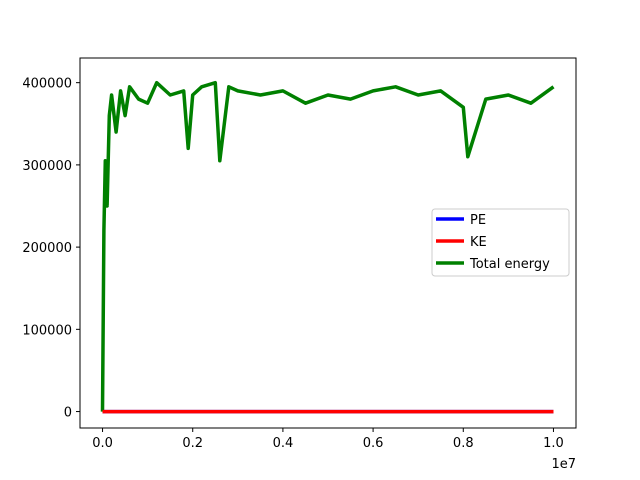  I want to click on legend-label-pe: PE, so click(478, 220).